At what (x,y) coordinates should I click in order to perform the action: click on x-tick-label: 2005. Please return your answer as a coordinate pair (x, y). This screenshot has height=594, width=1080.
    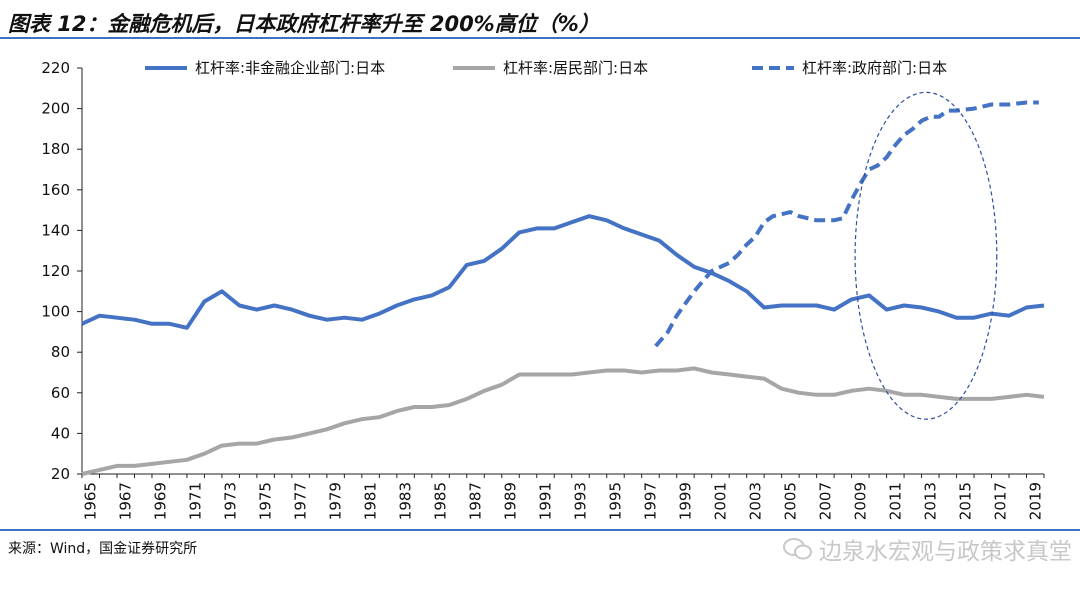
    Looking at the image, I should click on (790, 501).